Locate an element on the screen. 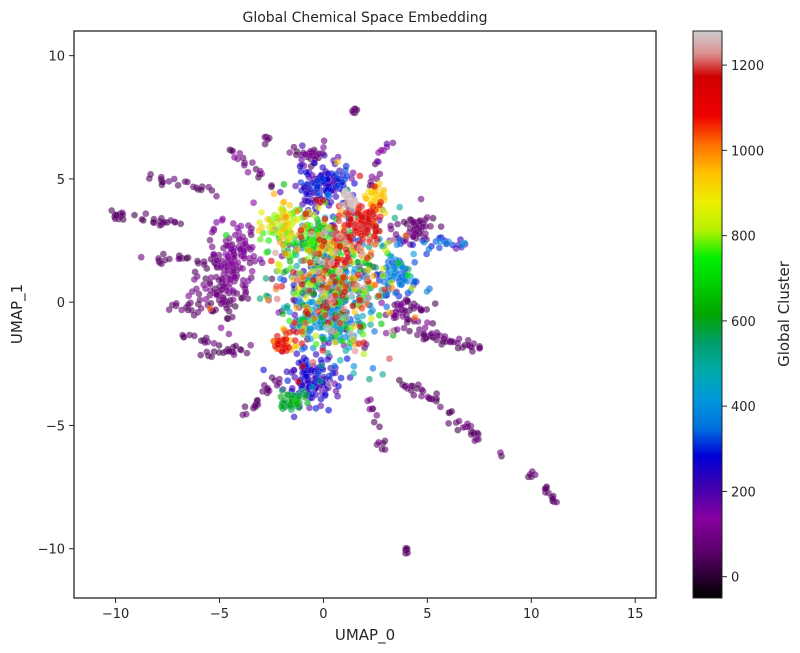 This screenshot has height=653, width=800. colorbar-label: Global Cluster is located at coordinates (784, 313).